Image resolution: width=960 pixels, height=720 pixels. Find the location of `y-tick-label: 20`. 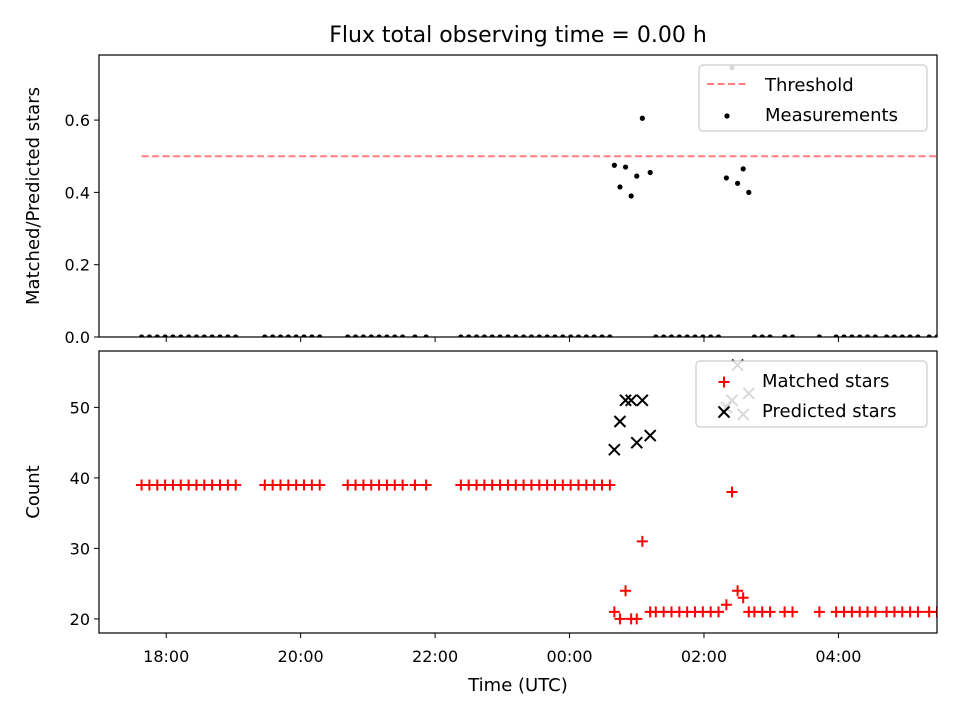

y-tick-label: 20 is located at coordinates (80, 619).